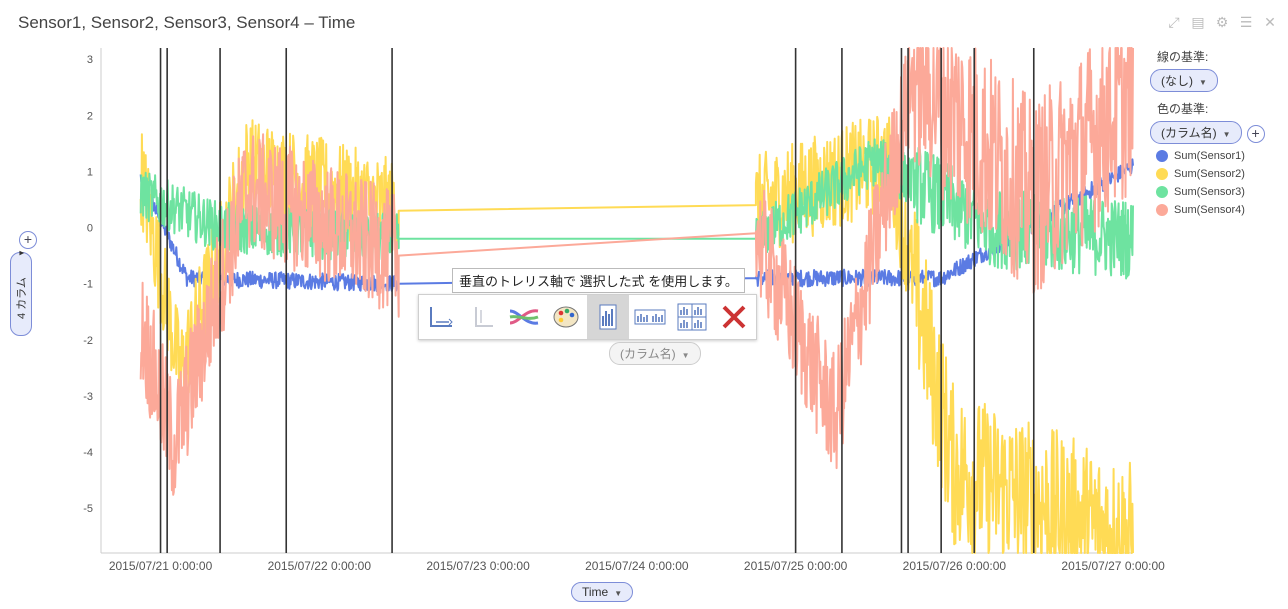 The width and height of the screenshot is (1288, 609). Describe the element at coordinates (1183, 109) in the screenshot. I see `color-by-label: 色の基準:` at that location.